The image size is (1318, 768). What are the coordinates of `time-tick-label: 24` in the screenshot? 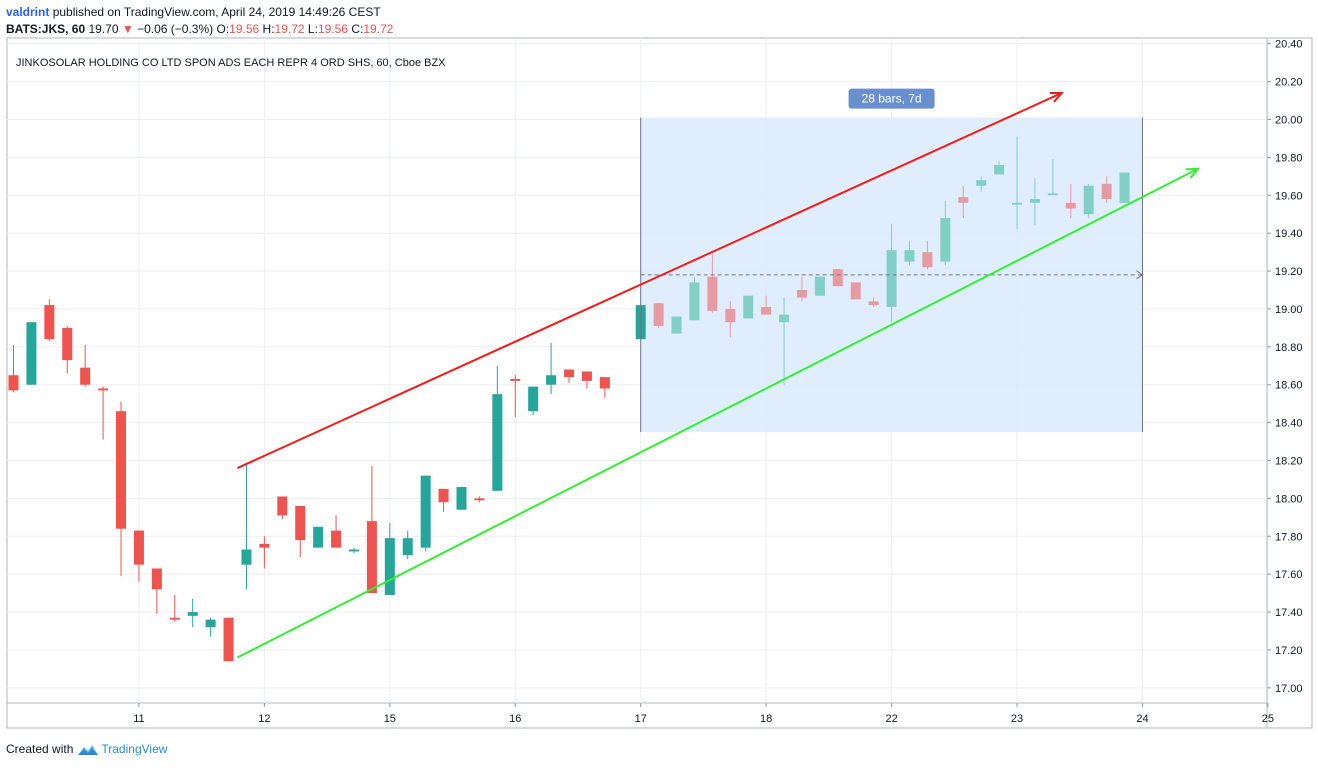 It's located at (1142, 719).